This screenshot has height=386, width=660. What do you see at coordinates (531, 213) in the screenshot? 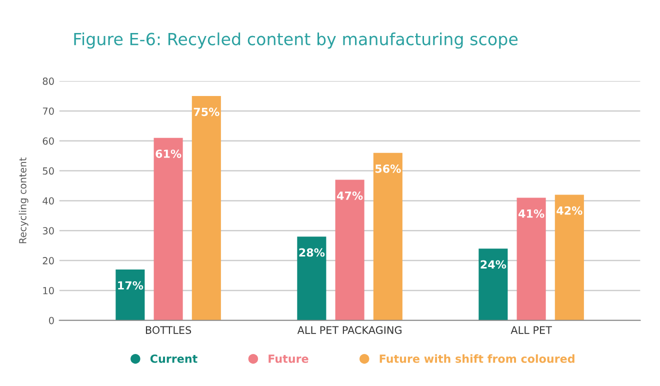
I see `data-label: 41%` at bounding box center [531, 213].